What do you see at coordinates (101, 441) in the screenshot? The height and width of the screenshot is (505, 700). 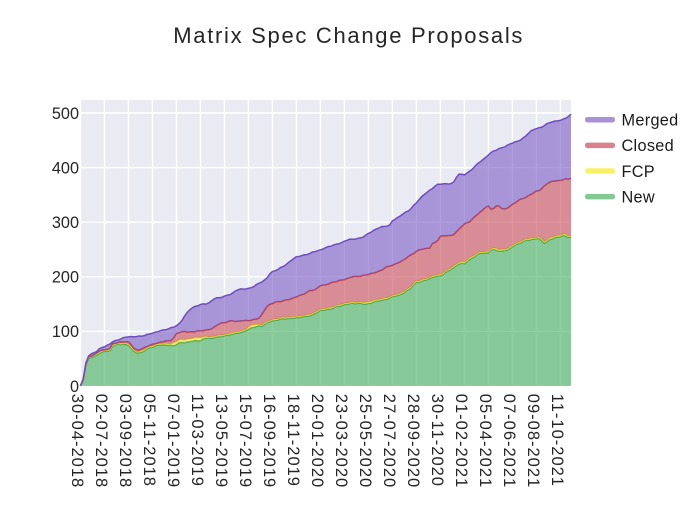 I see `svg-text: 02-07-2018` at bounding box center [101, 441].